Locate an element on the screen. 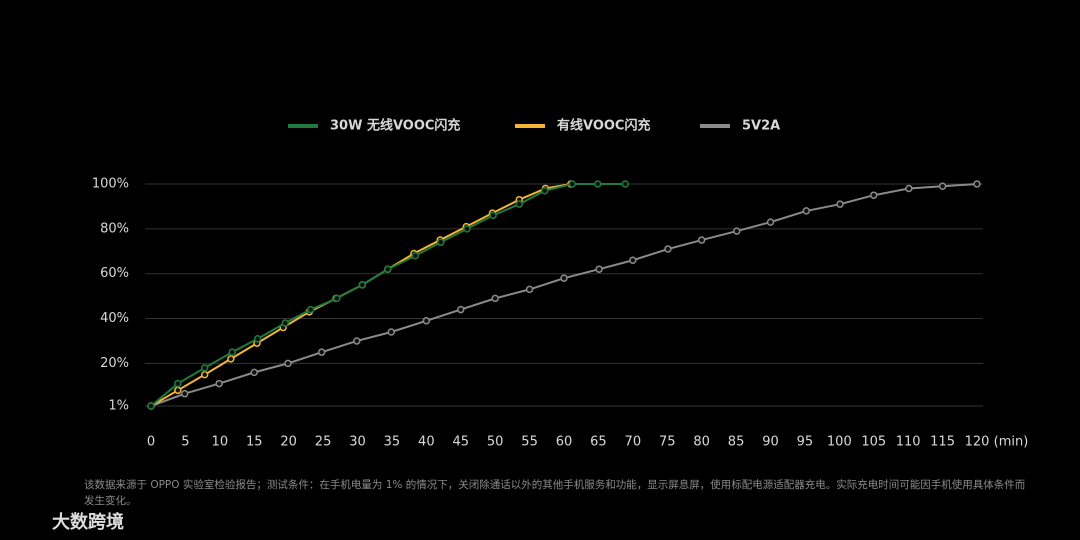 This screenshot has height=540, width=1080. y-tick-label: 20% is located at coordinates (114, 363).